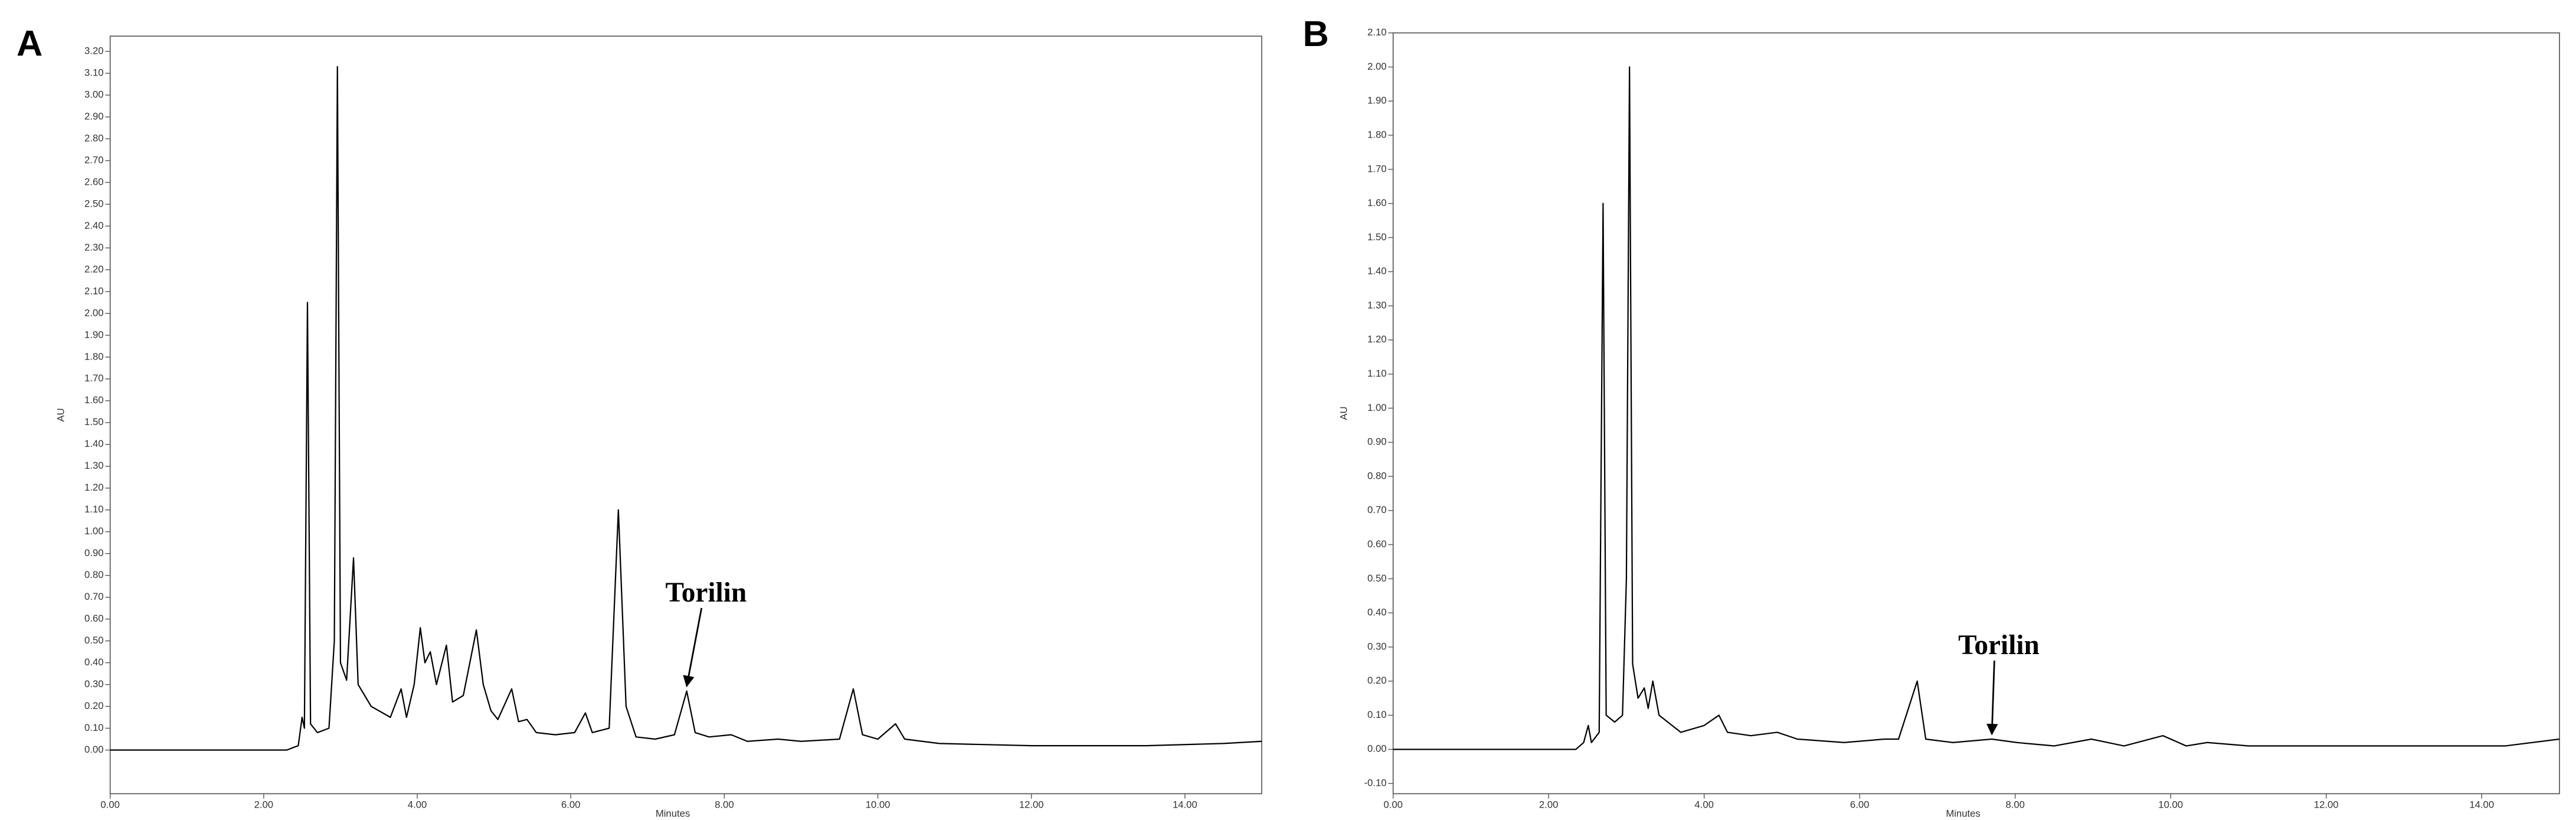  What do you see at coordinates (93, 181) in the screenshot?
I see `y-tick-label: 2.60` at bounding box center [93, 181].